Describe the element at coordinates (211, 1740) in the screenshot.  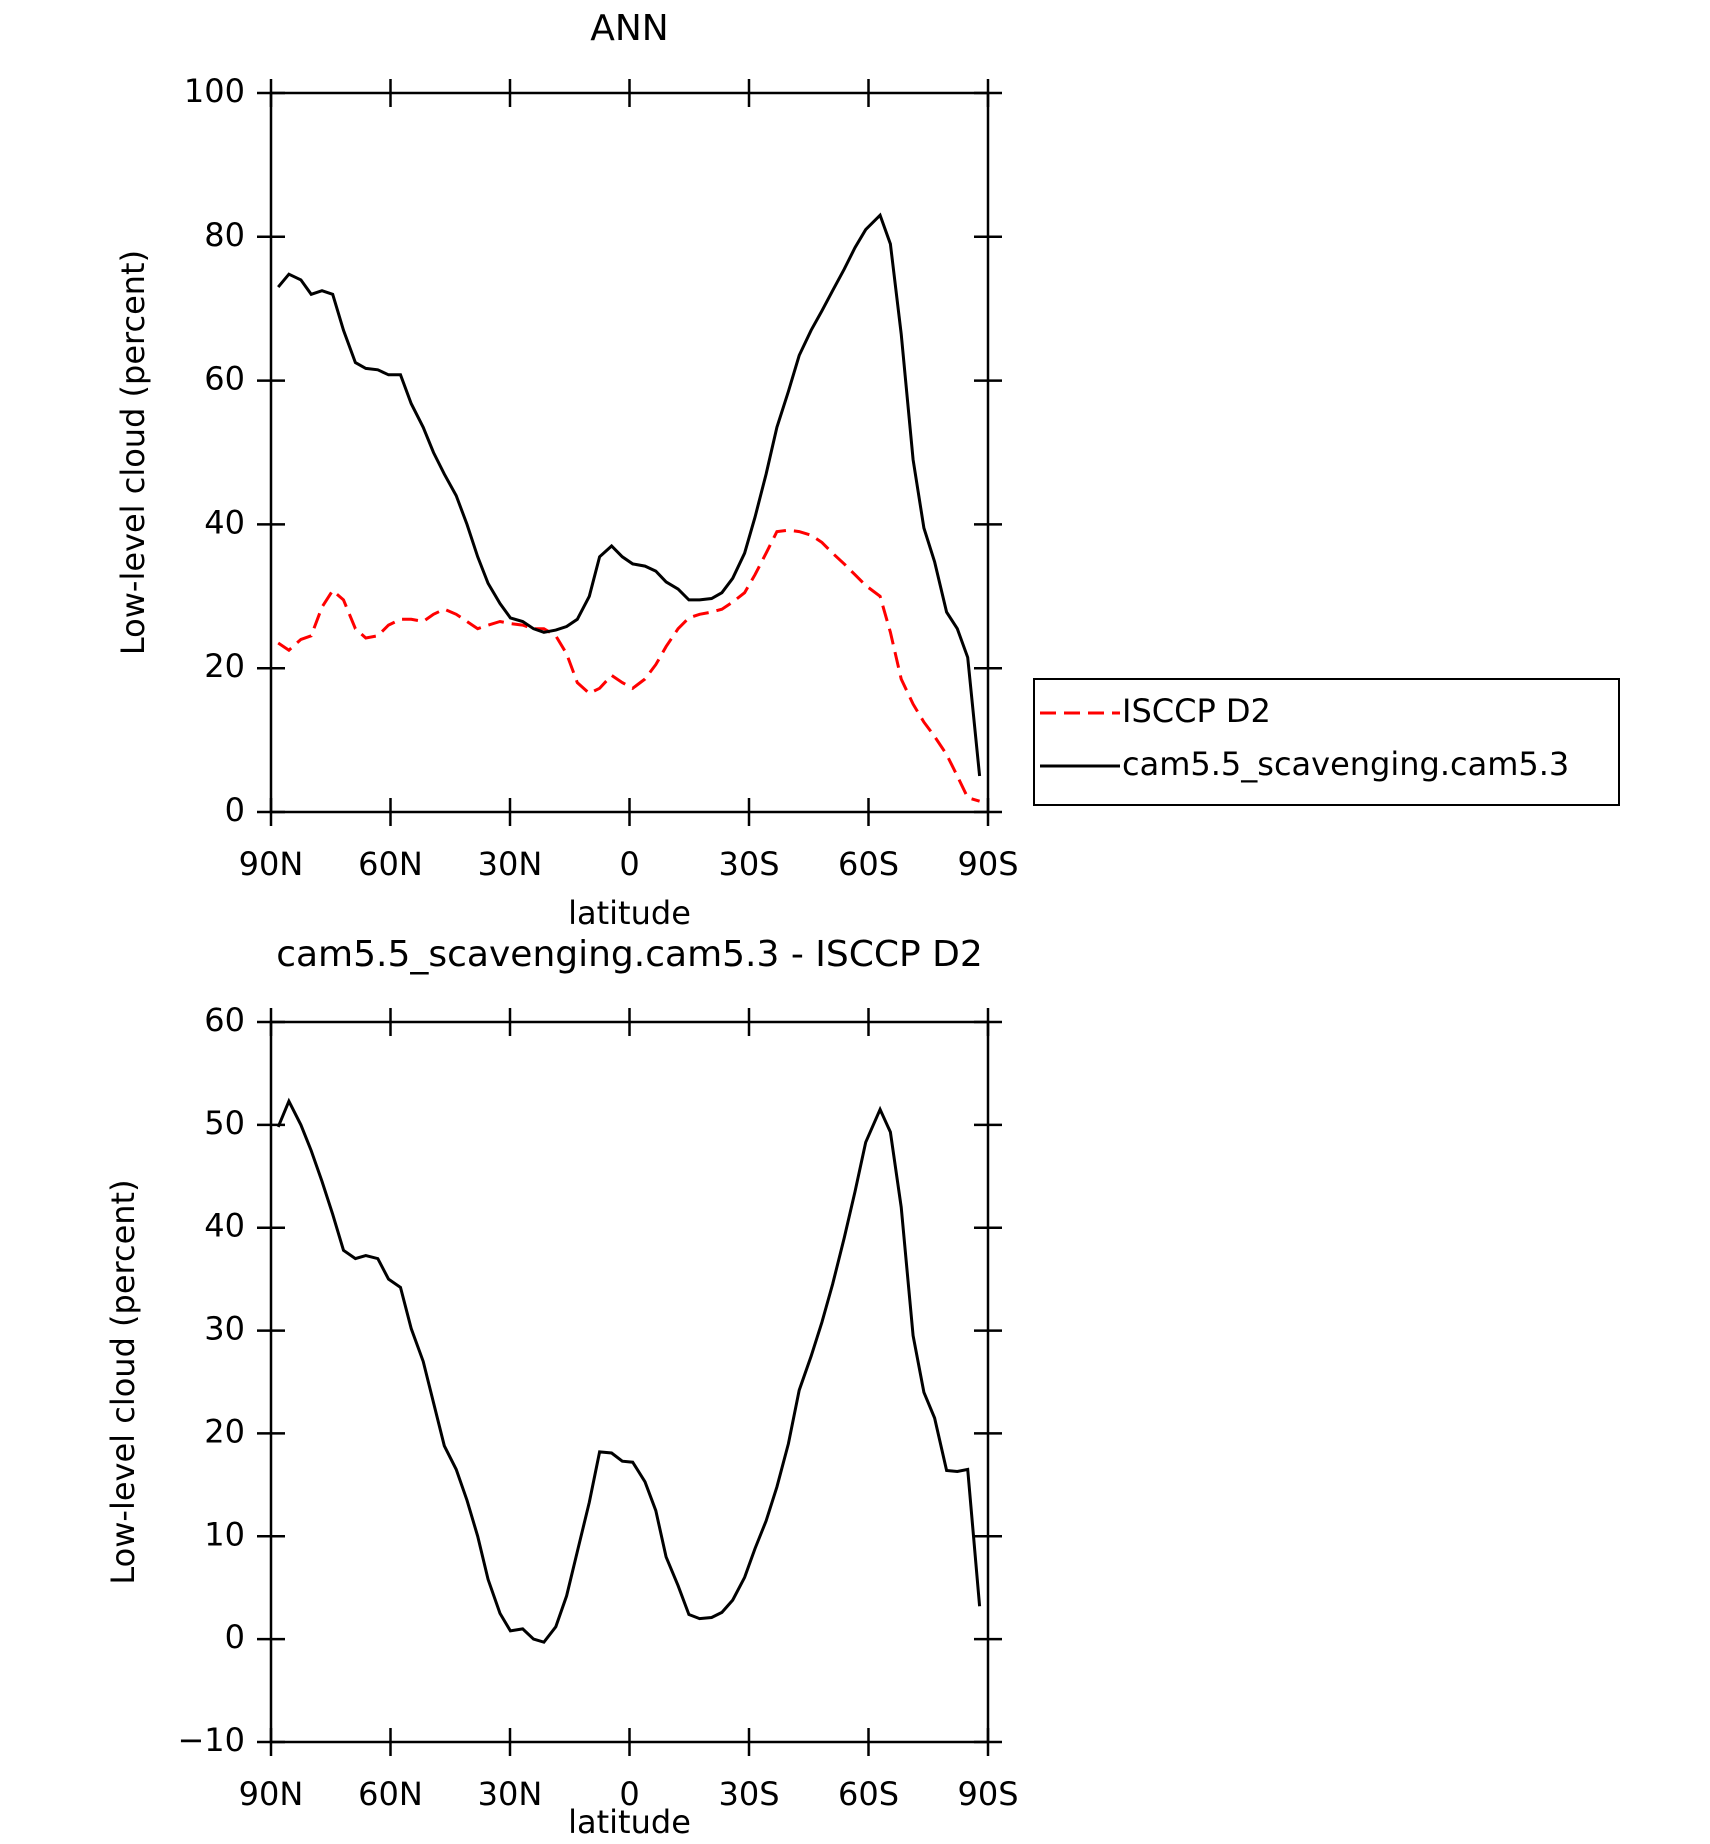
I see `y-tick-label: −10` at that location.